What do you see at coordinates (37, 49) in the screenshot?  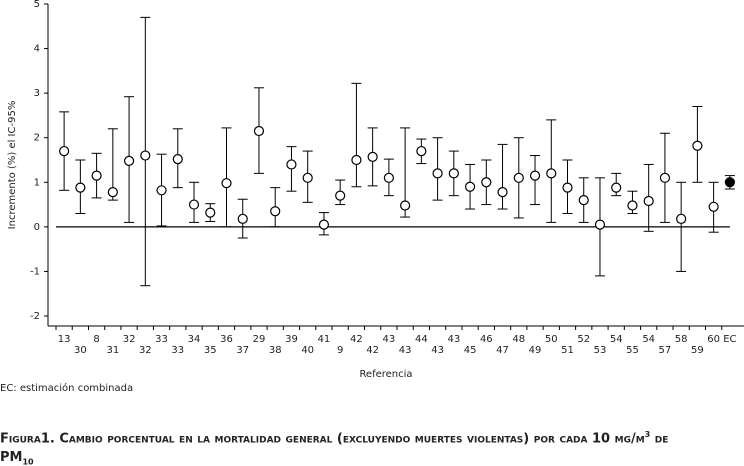 I see `y-tick-label: 4` at bounding box center [37, 49].